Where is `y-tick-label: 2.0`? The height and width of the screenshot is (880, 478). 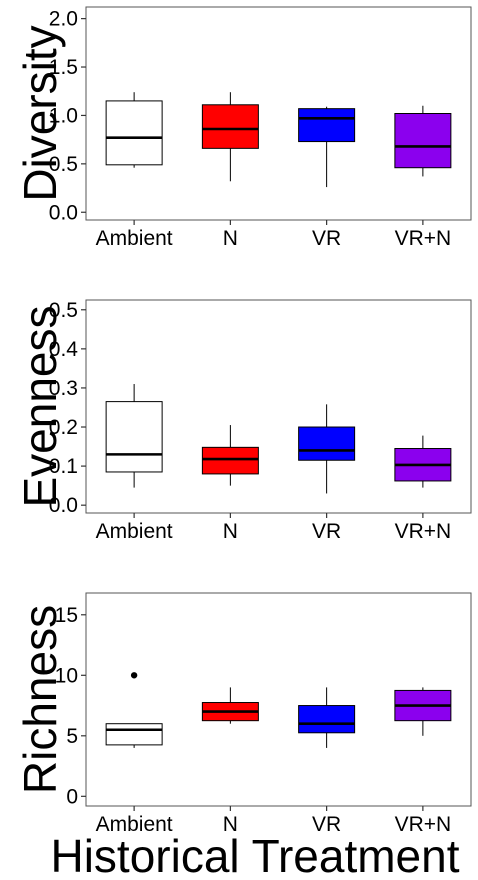 y-tick-label: 2.0 is located at coordinates (63, 19).